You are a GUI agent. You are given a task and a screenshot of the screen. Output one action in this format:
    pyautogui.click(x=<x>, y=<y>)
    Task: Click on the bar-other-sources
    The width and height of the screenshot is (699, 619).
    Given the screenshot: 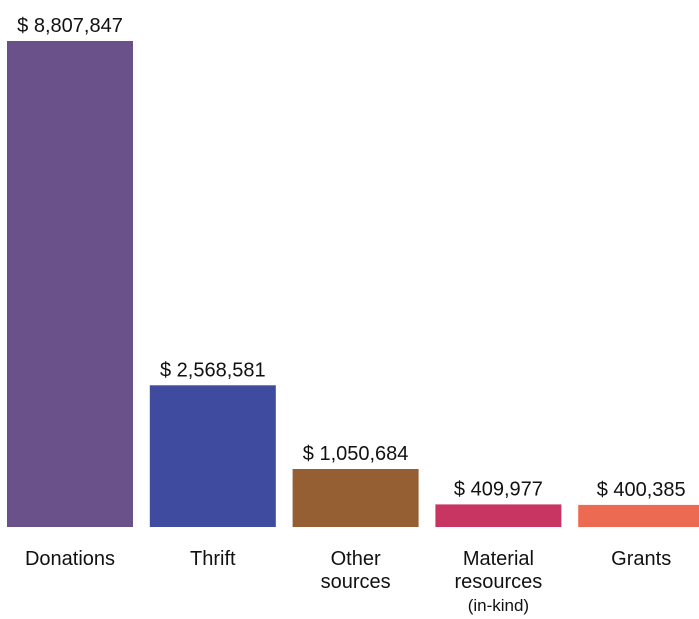 What is the action you would take?
    pyautogui.click(x=355, y=498)
    